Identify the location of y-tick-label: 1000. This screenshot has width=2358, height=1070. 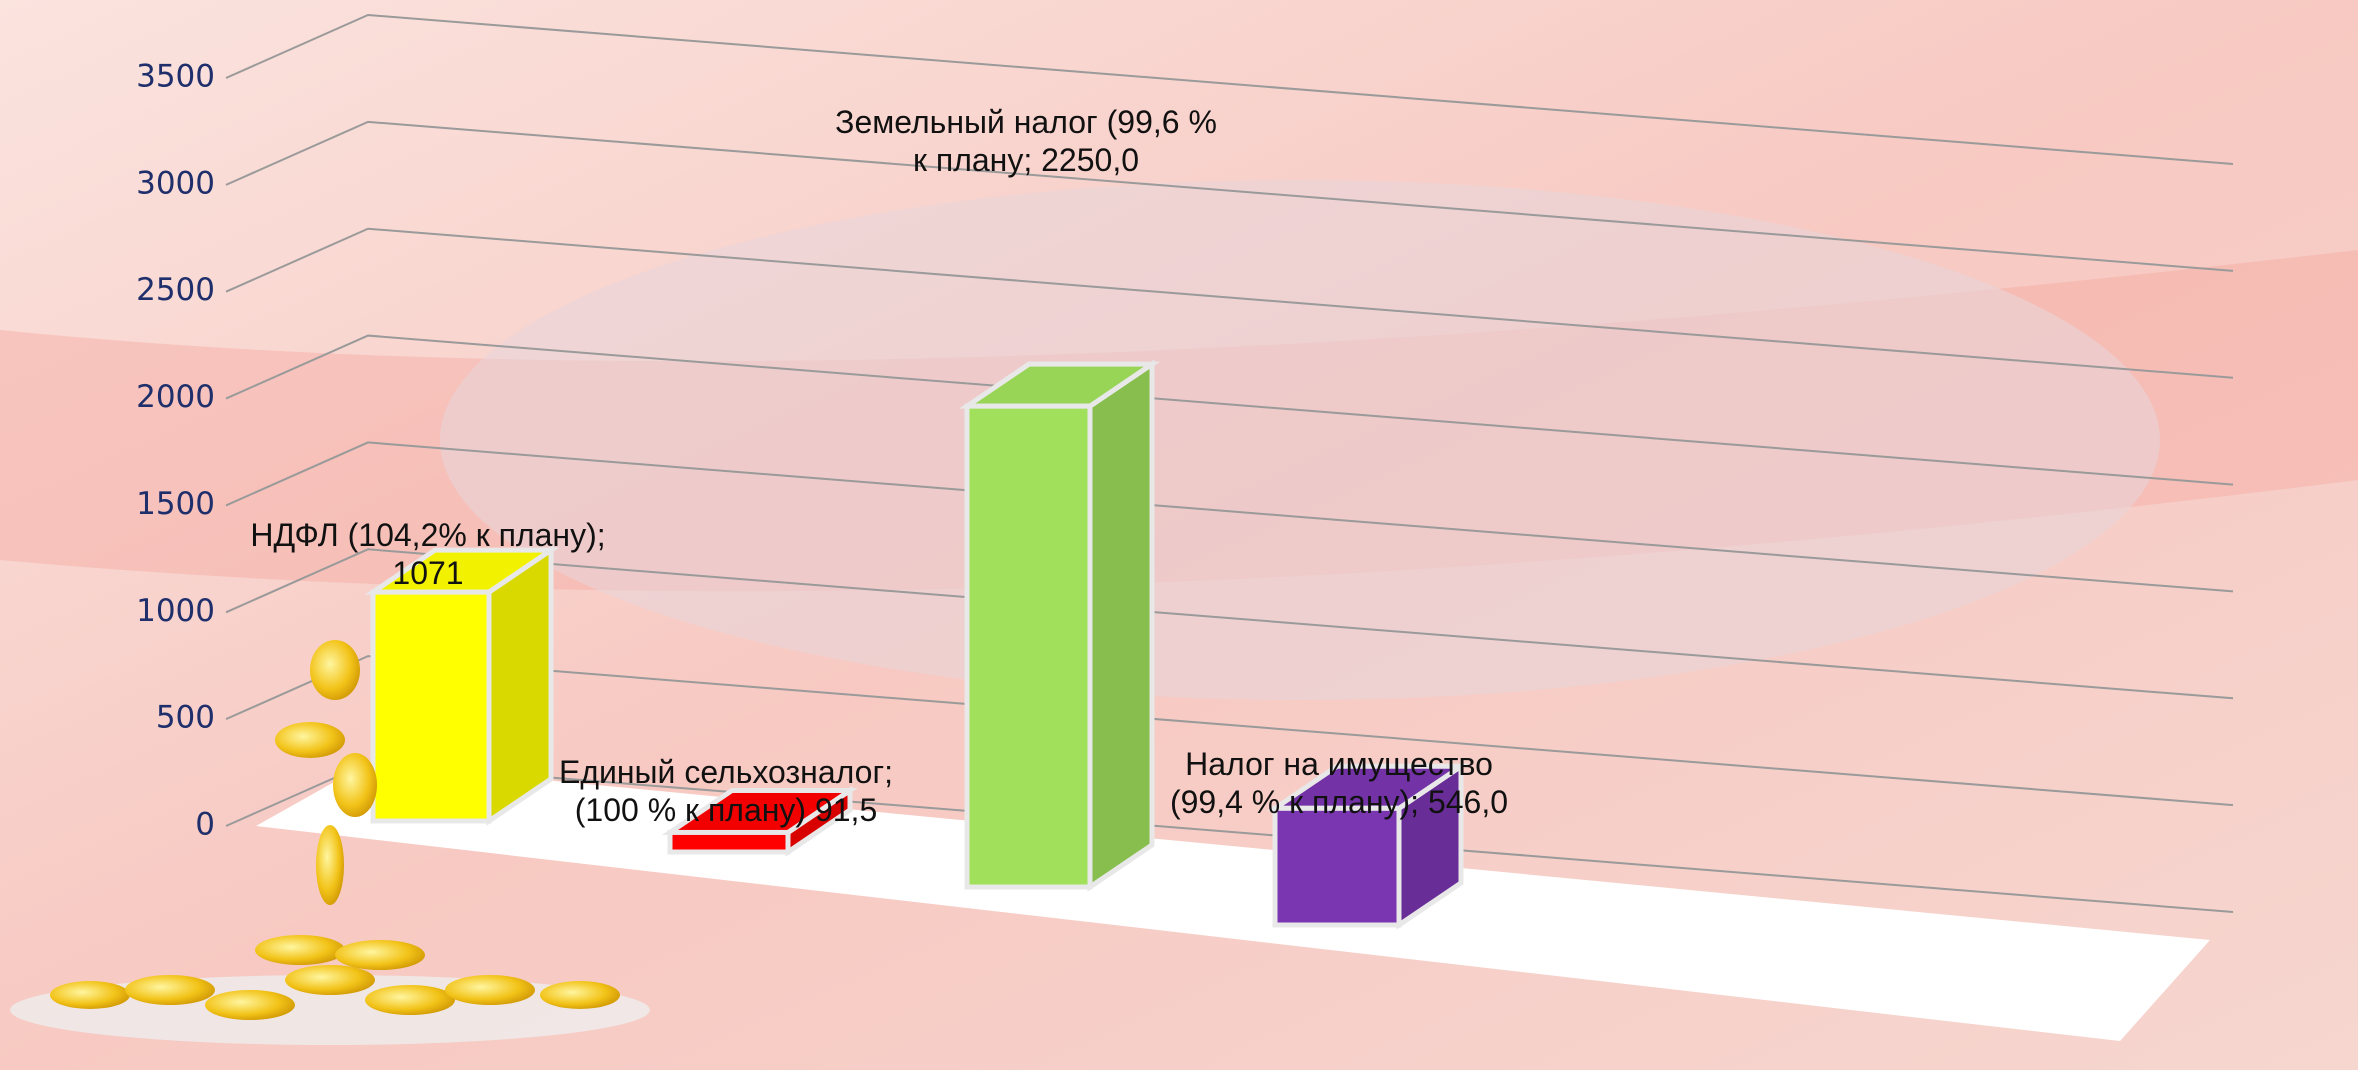
(175, 611).